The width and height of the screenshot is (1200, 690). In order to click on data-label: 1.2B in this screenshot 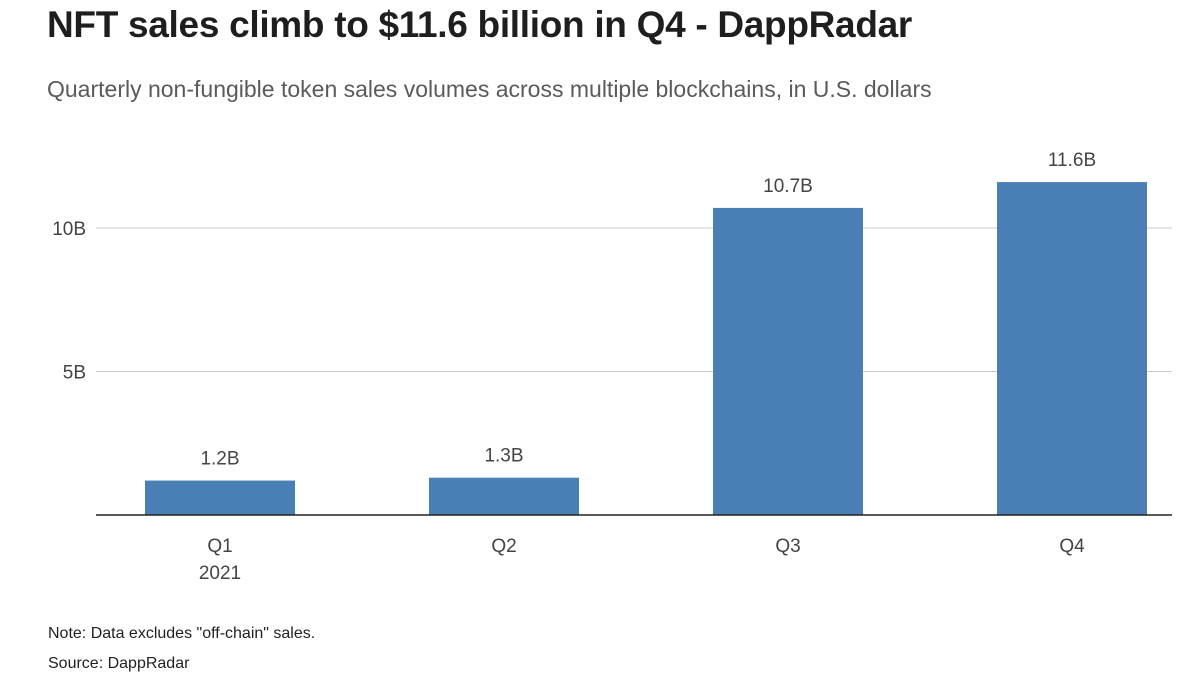, I will do `click(219, 459)`.